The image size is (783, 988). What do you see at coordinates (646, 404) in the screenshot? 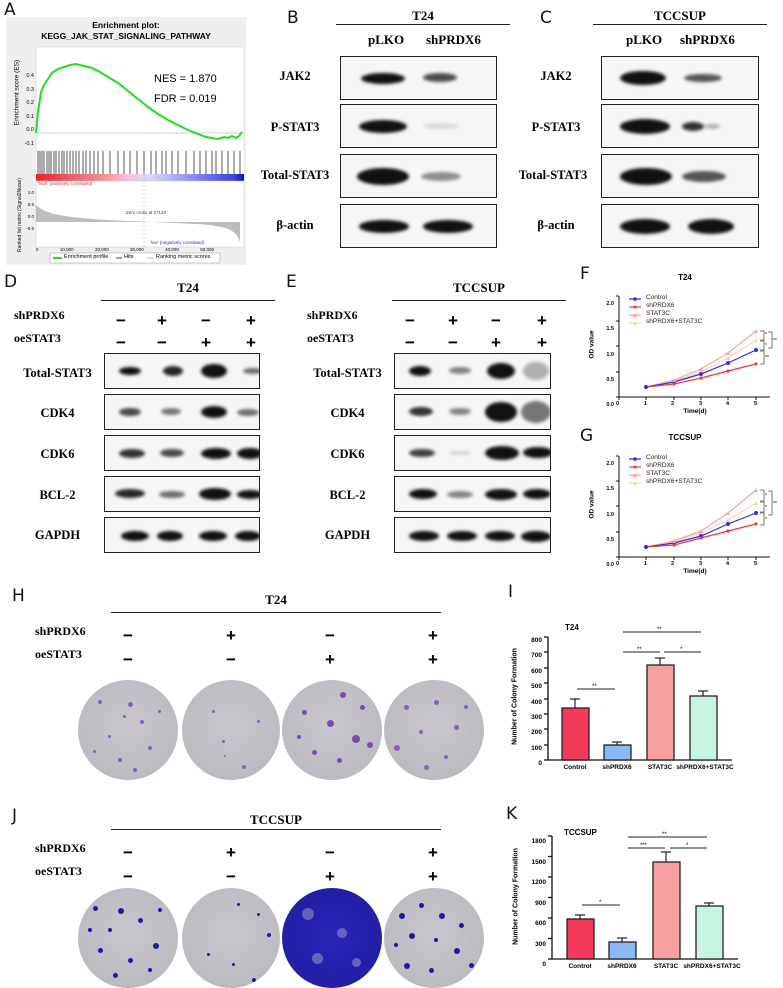
I see `x-tick: 1` at bounding box center [646, 404].